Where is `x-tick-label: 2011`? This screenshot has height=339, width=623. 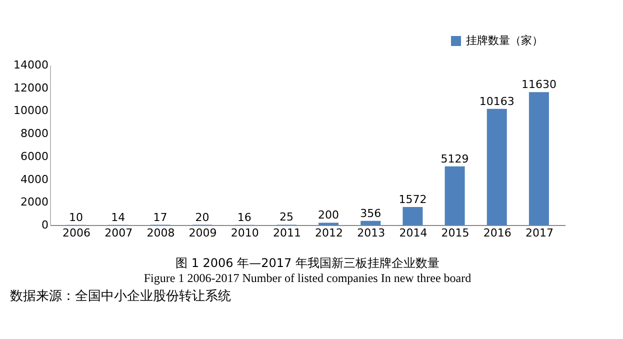
x-tick-label: 2011 is located at coordinates (286, 233).